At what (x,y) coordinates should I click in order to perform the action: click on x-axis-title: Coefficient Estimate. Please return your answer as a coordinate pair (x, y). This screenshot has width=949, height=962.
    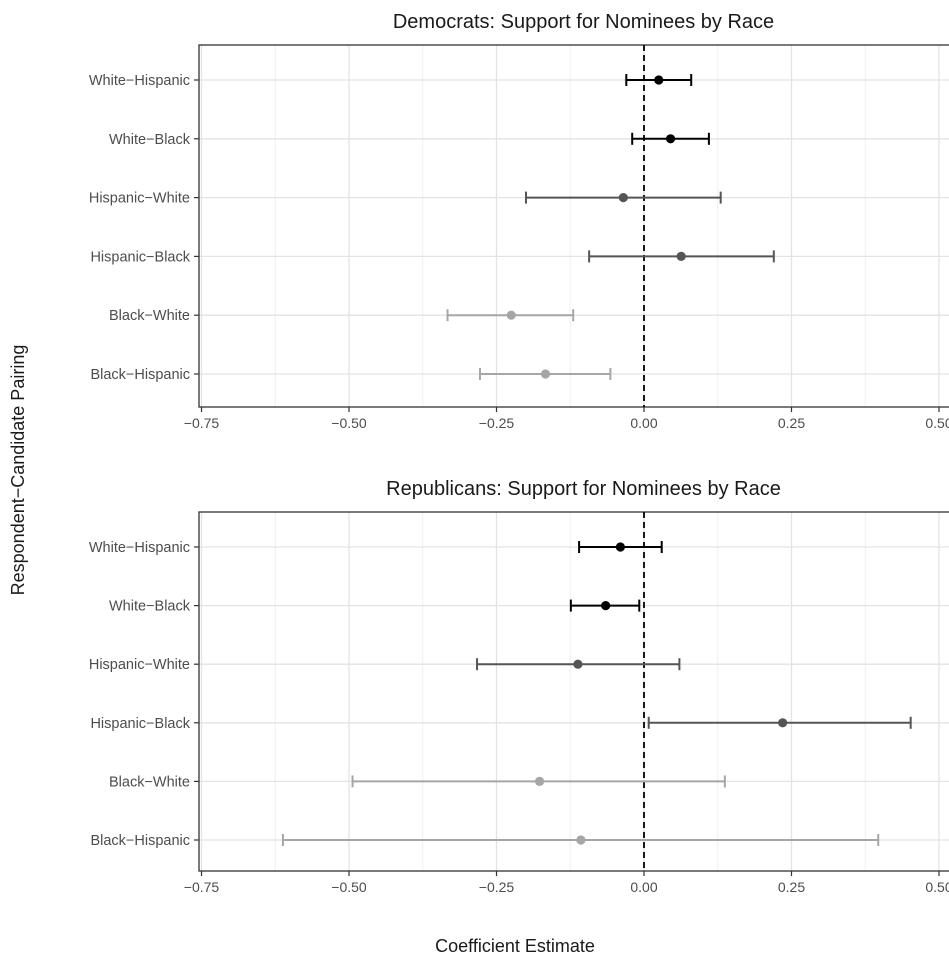
    Looking at the image, I should click on (515, 946).